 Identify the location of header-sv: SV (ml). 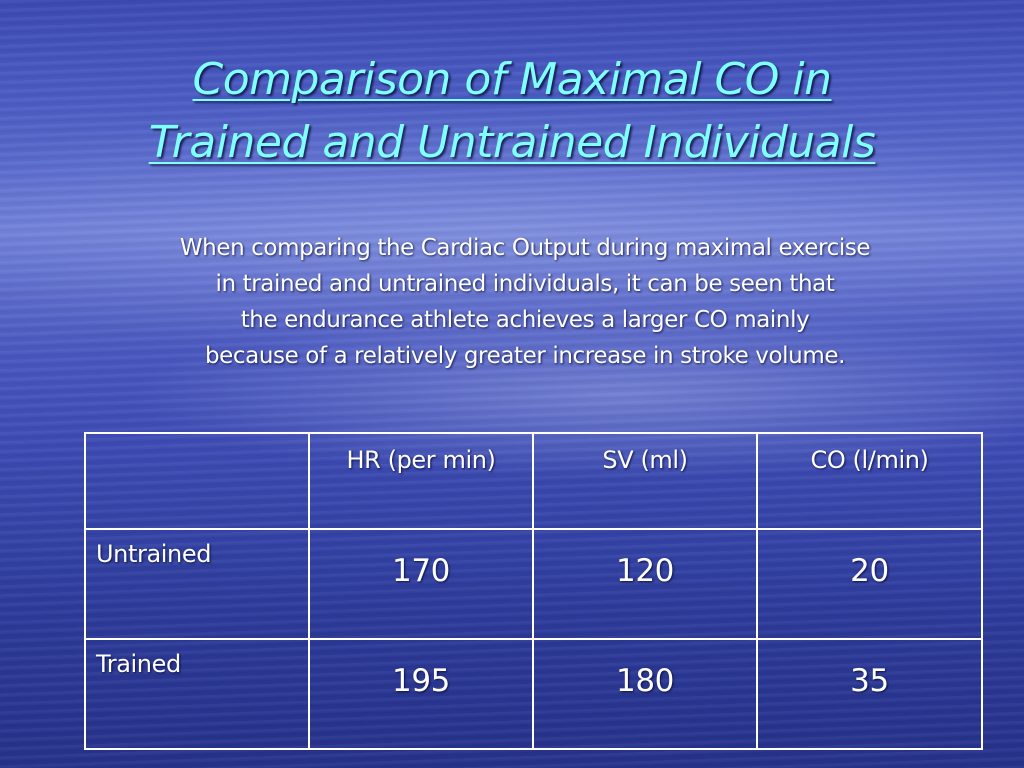
(645, 481).